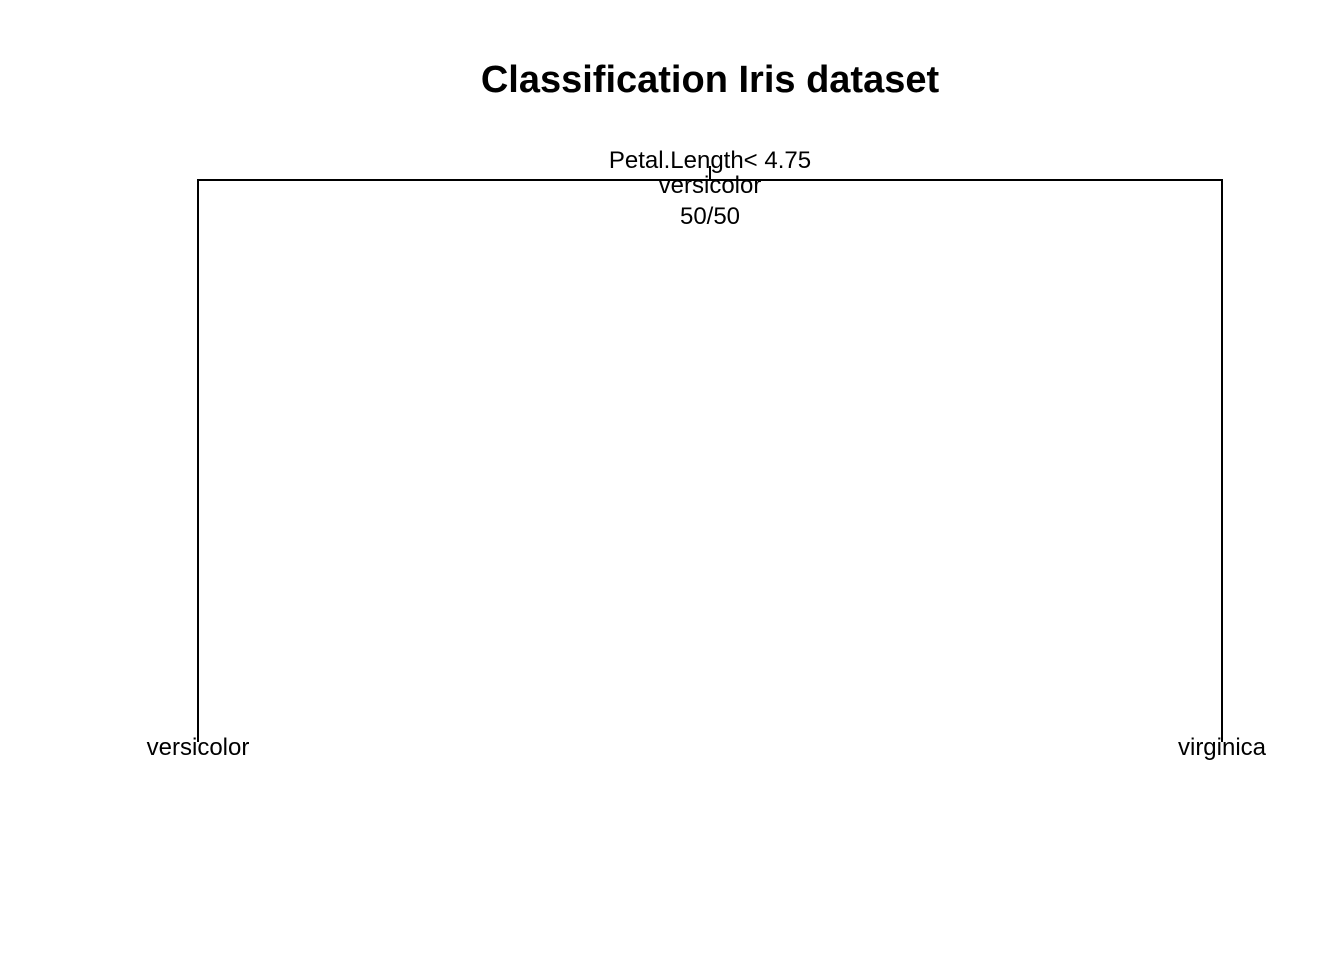  What do you see at coordinates (710, 185) in the screenshot?
I see `root-class-label: versicolor` at bounding box center [710, 185].